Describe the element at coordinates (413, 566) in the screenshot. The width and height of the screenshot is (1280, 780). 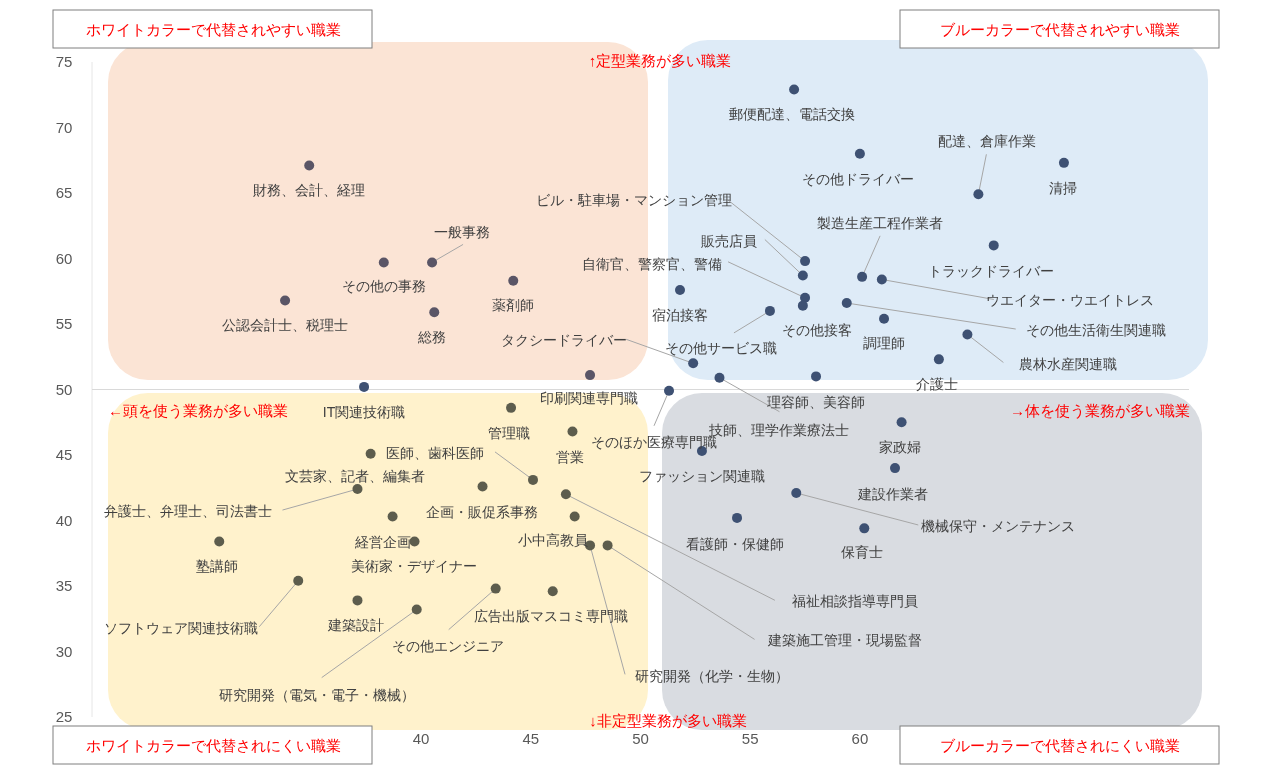
I see `annotation: 美術家・デザイナー` at that location.